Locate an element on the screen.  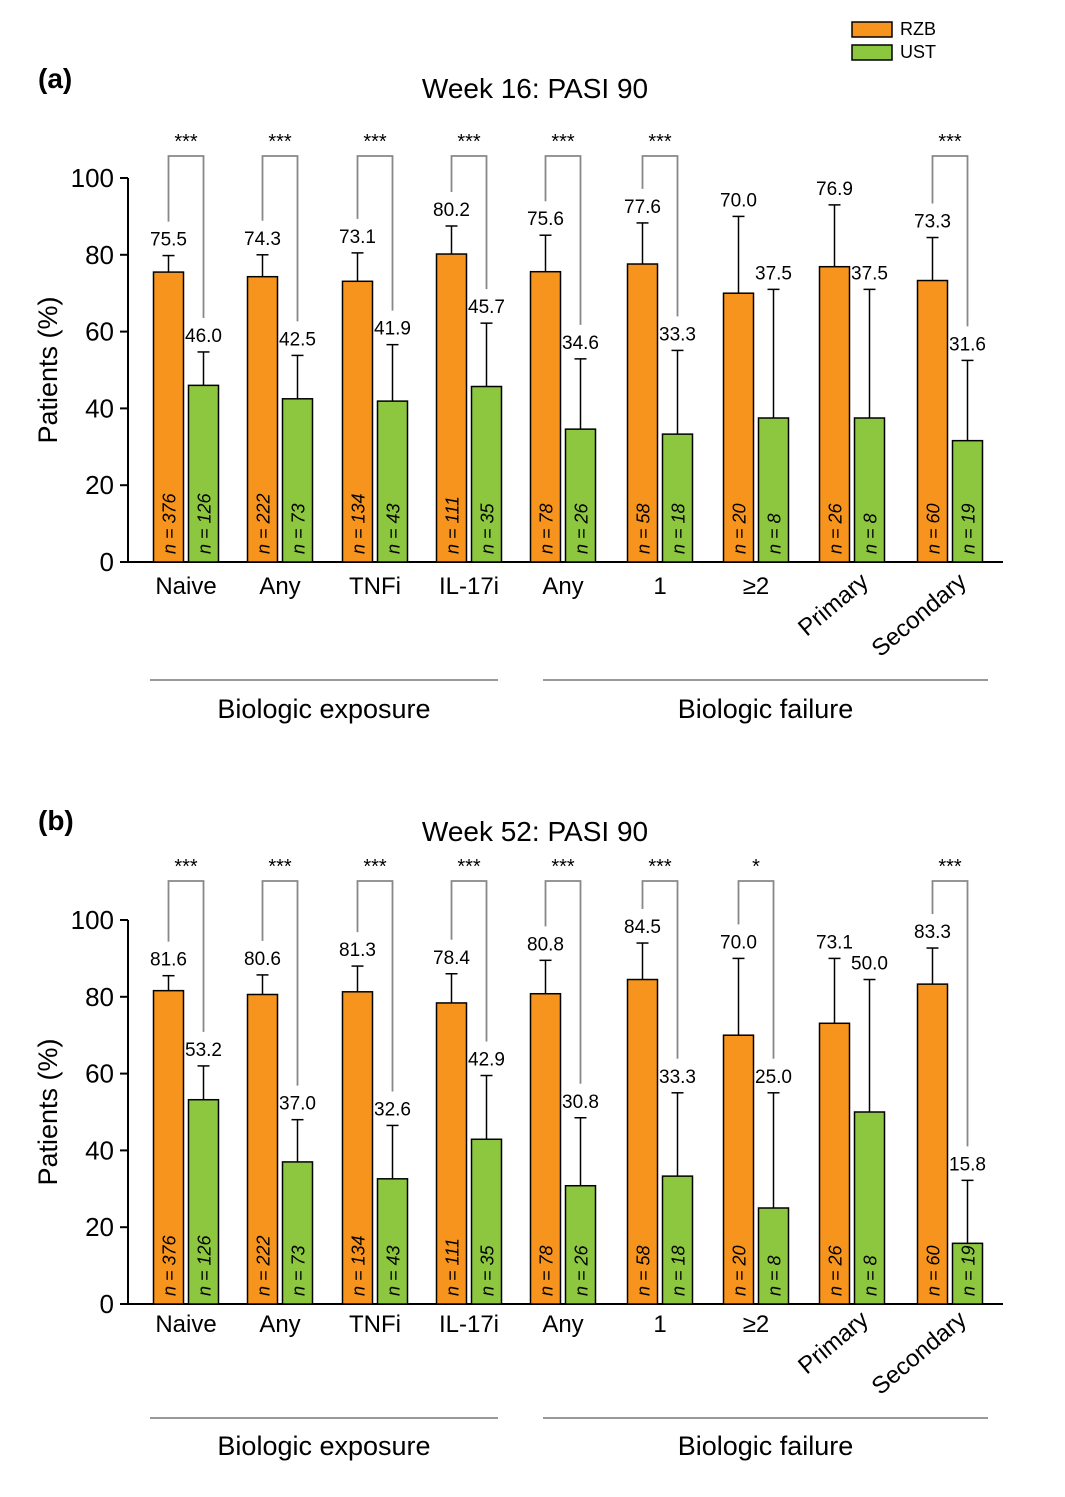
value-label-rzb: 76.9 is located at coordinates (834, 189).